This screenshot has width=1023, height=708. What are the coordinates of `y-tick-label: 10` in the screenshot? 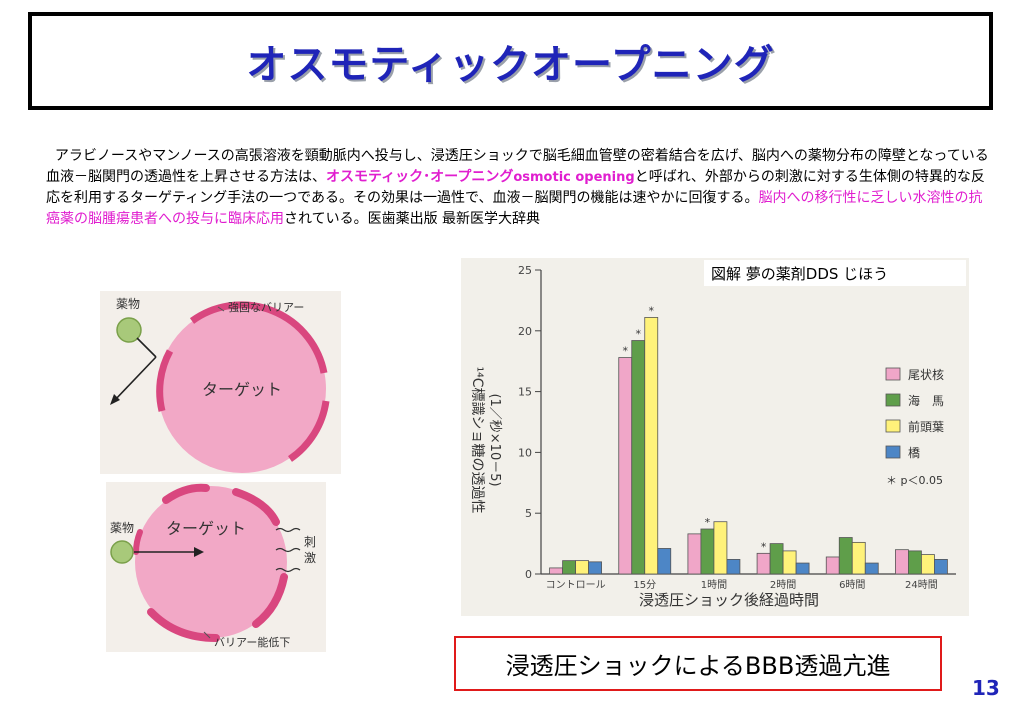 It's located at (525, 452).